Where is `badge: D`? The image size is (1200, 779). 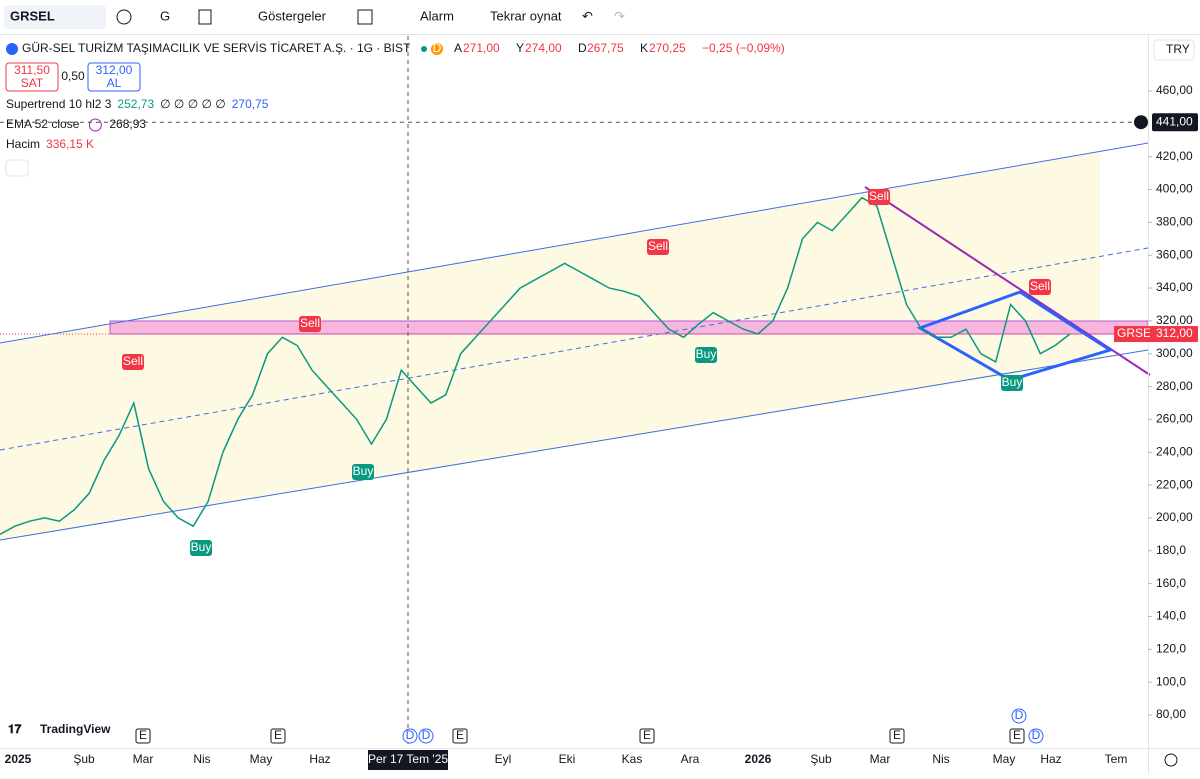
badge: D is located at coordinates (437, 48).